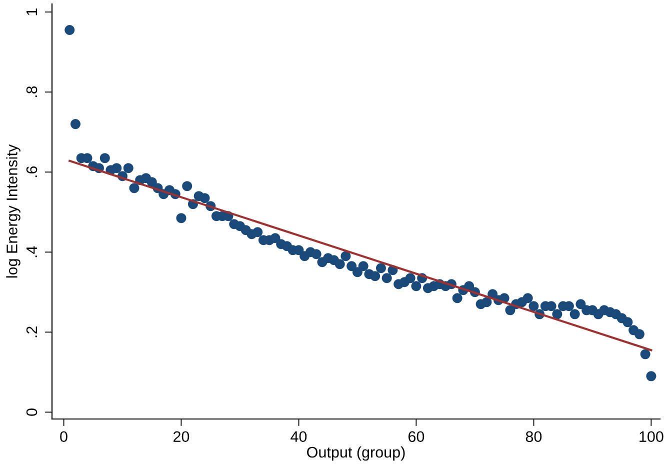 This screenshot has width=667, height=468. Describe the element at coordinates (298, 436) in the screenshot. I see `x-tick-label: 40` at that location.